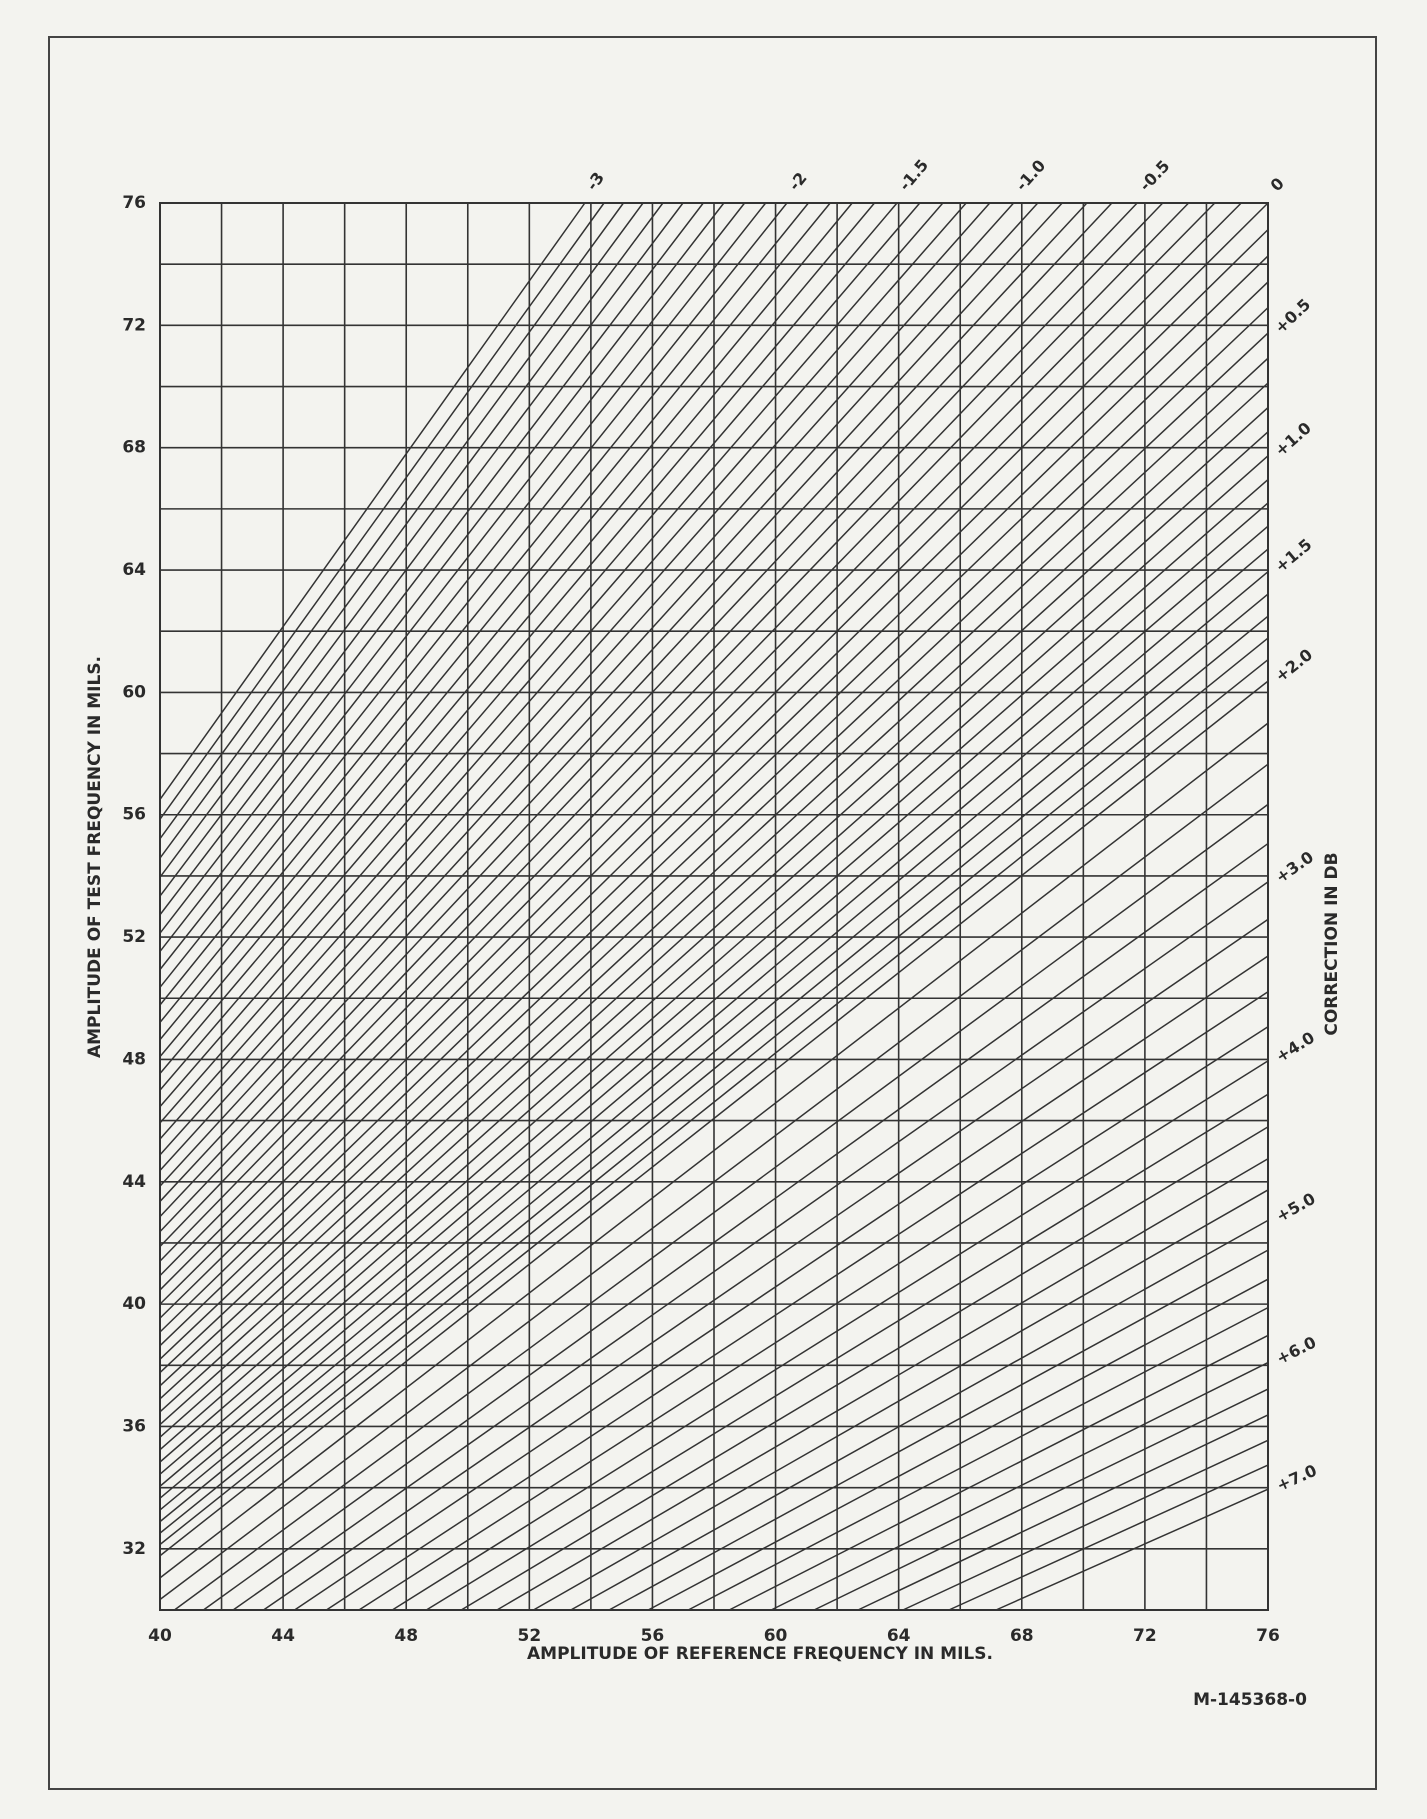 This screenshot has width=1427, height=1819. What do you see at coordinates (1022, 1636) in the screenshot?
I see `x-tick-label: 68` at bounding box center [1022, 1636].